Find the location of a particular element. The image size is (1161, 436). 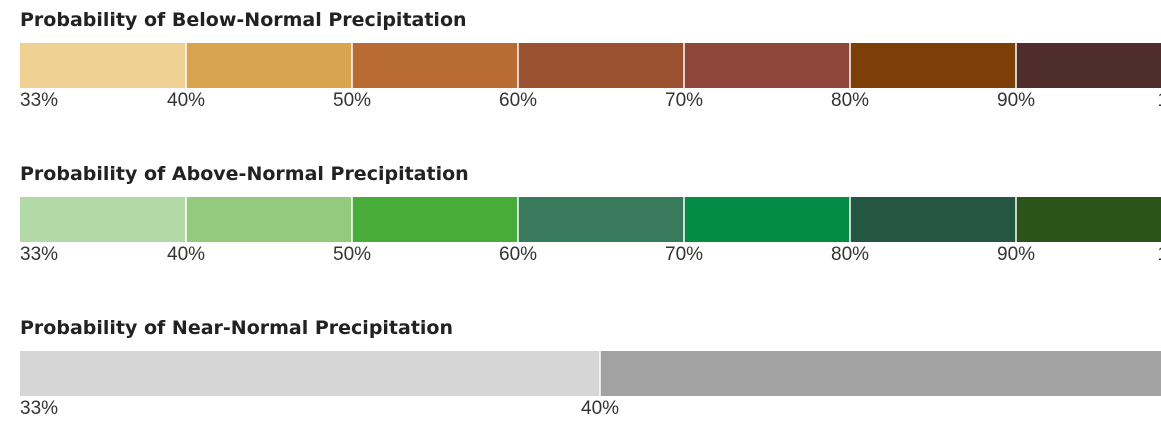

color-bar-above-normal is located at coordinates (590, 219).